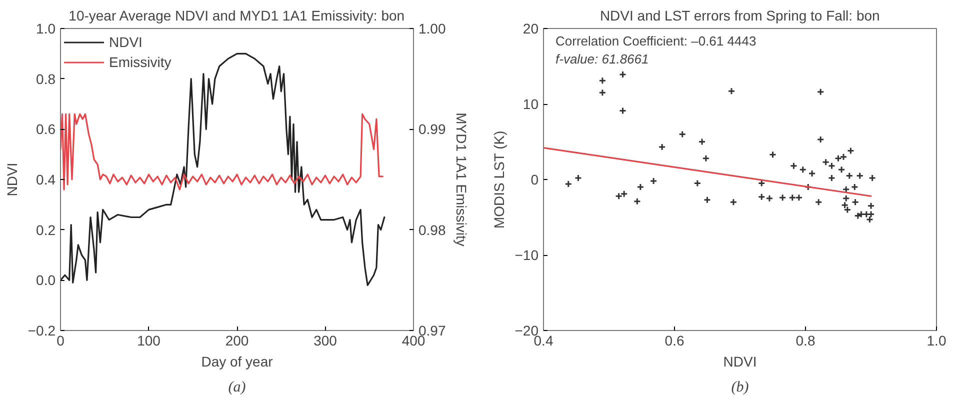  I want to click on line-series, so click(222, 151).